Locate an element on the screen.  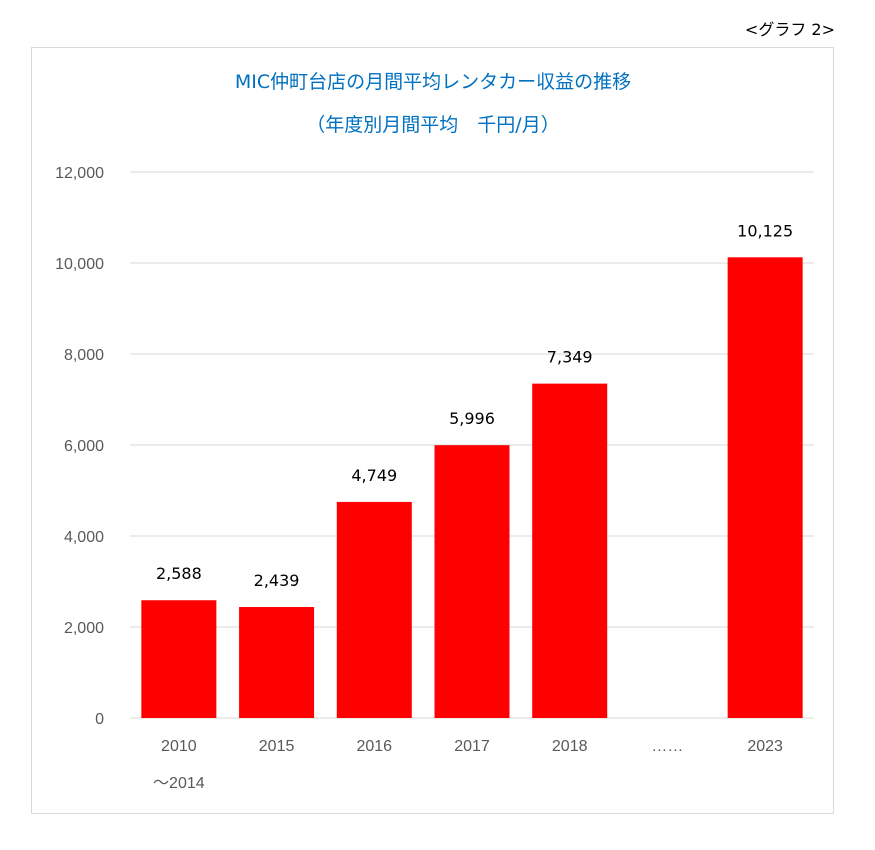
data-label: 5,996 is located at coordinates (472, 418).